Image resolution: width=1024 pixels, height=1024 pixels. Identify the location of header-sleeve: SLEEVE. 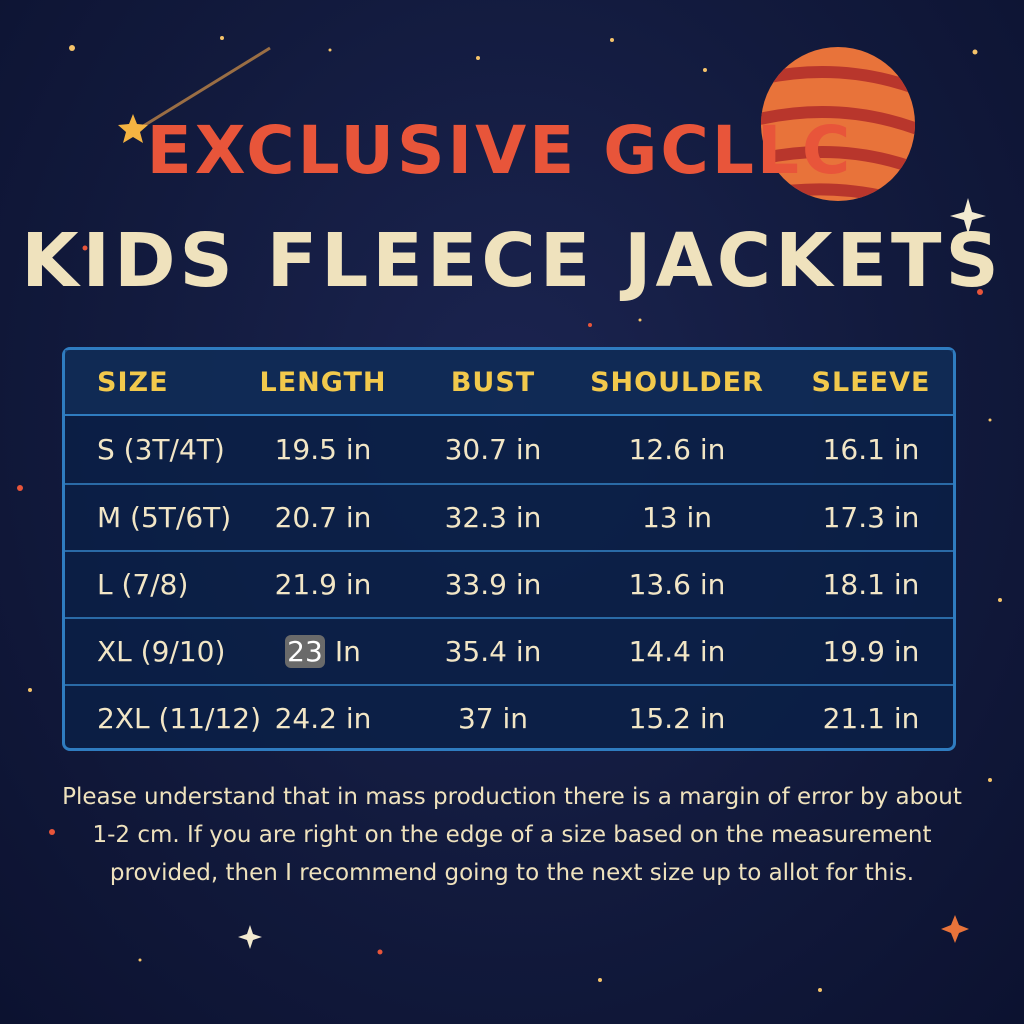
(871, 382).